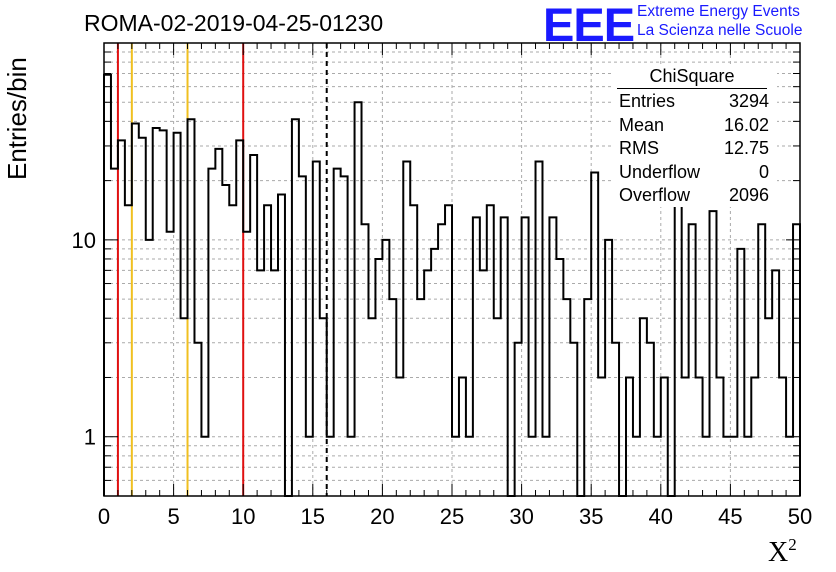 The image size is (836, 572). Describe the element at coordinates (382, 516) in the screenshot. I see `x-tick-label: 20` at that location.